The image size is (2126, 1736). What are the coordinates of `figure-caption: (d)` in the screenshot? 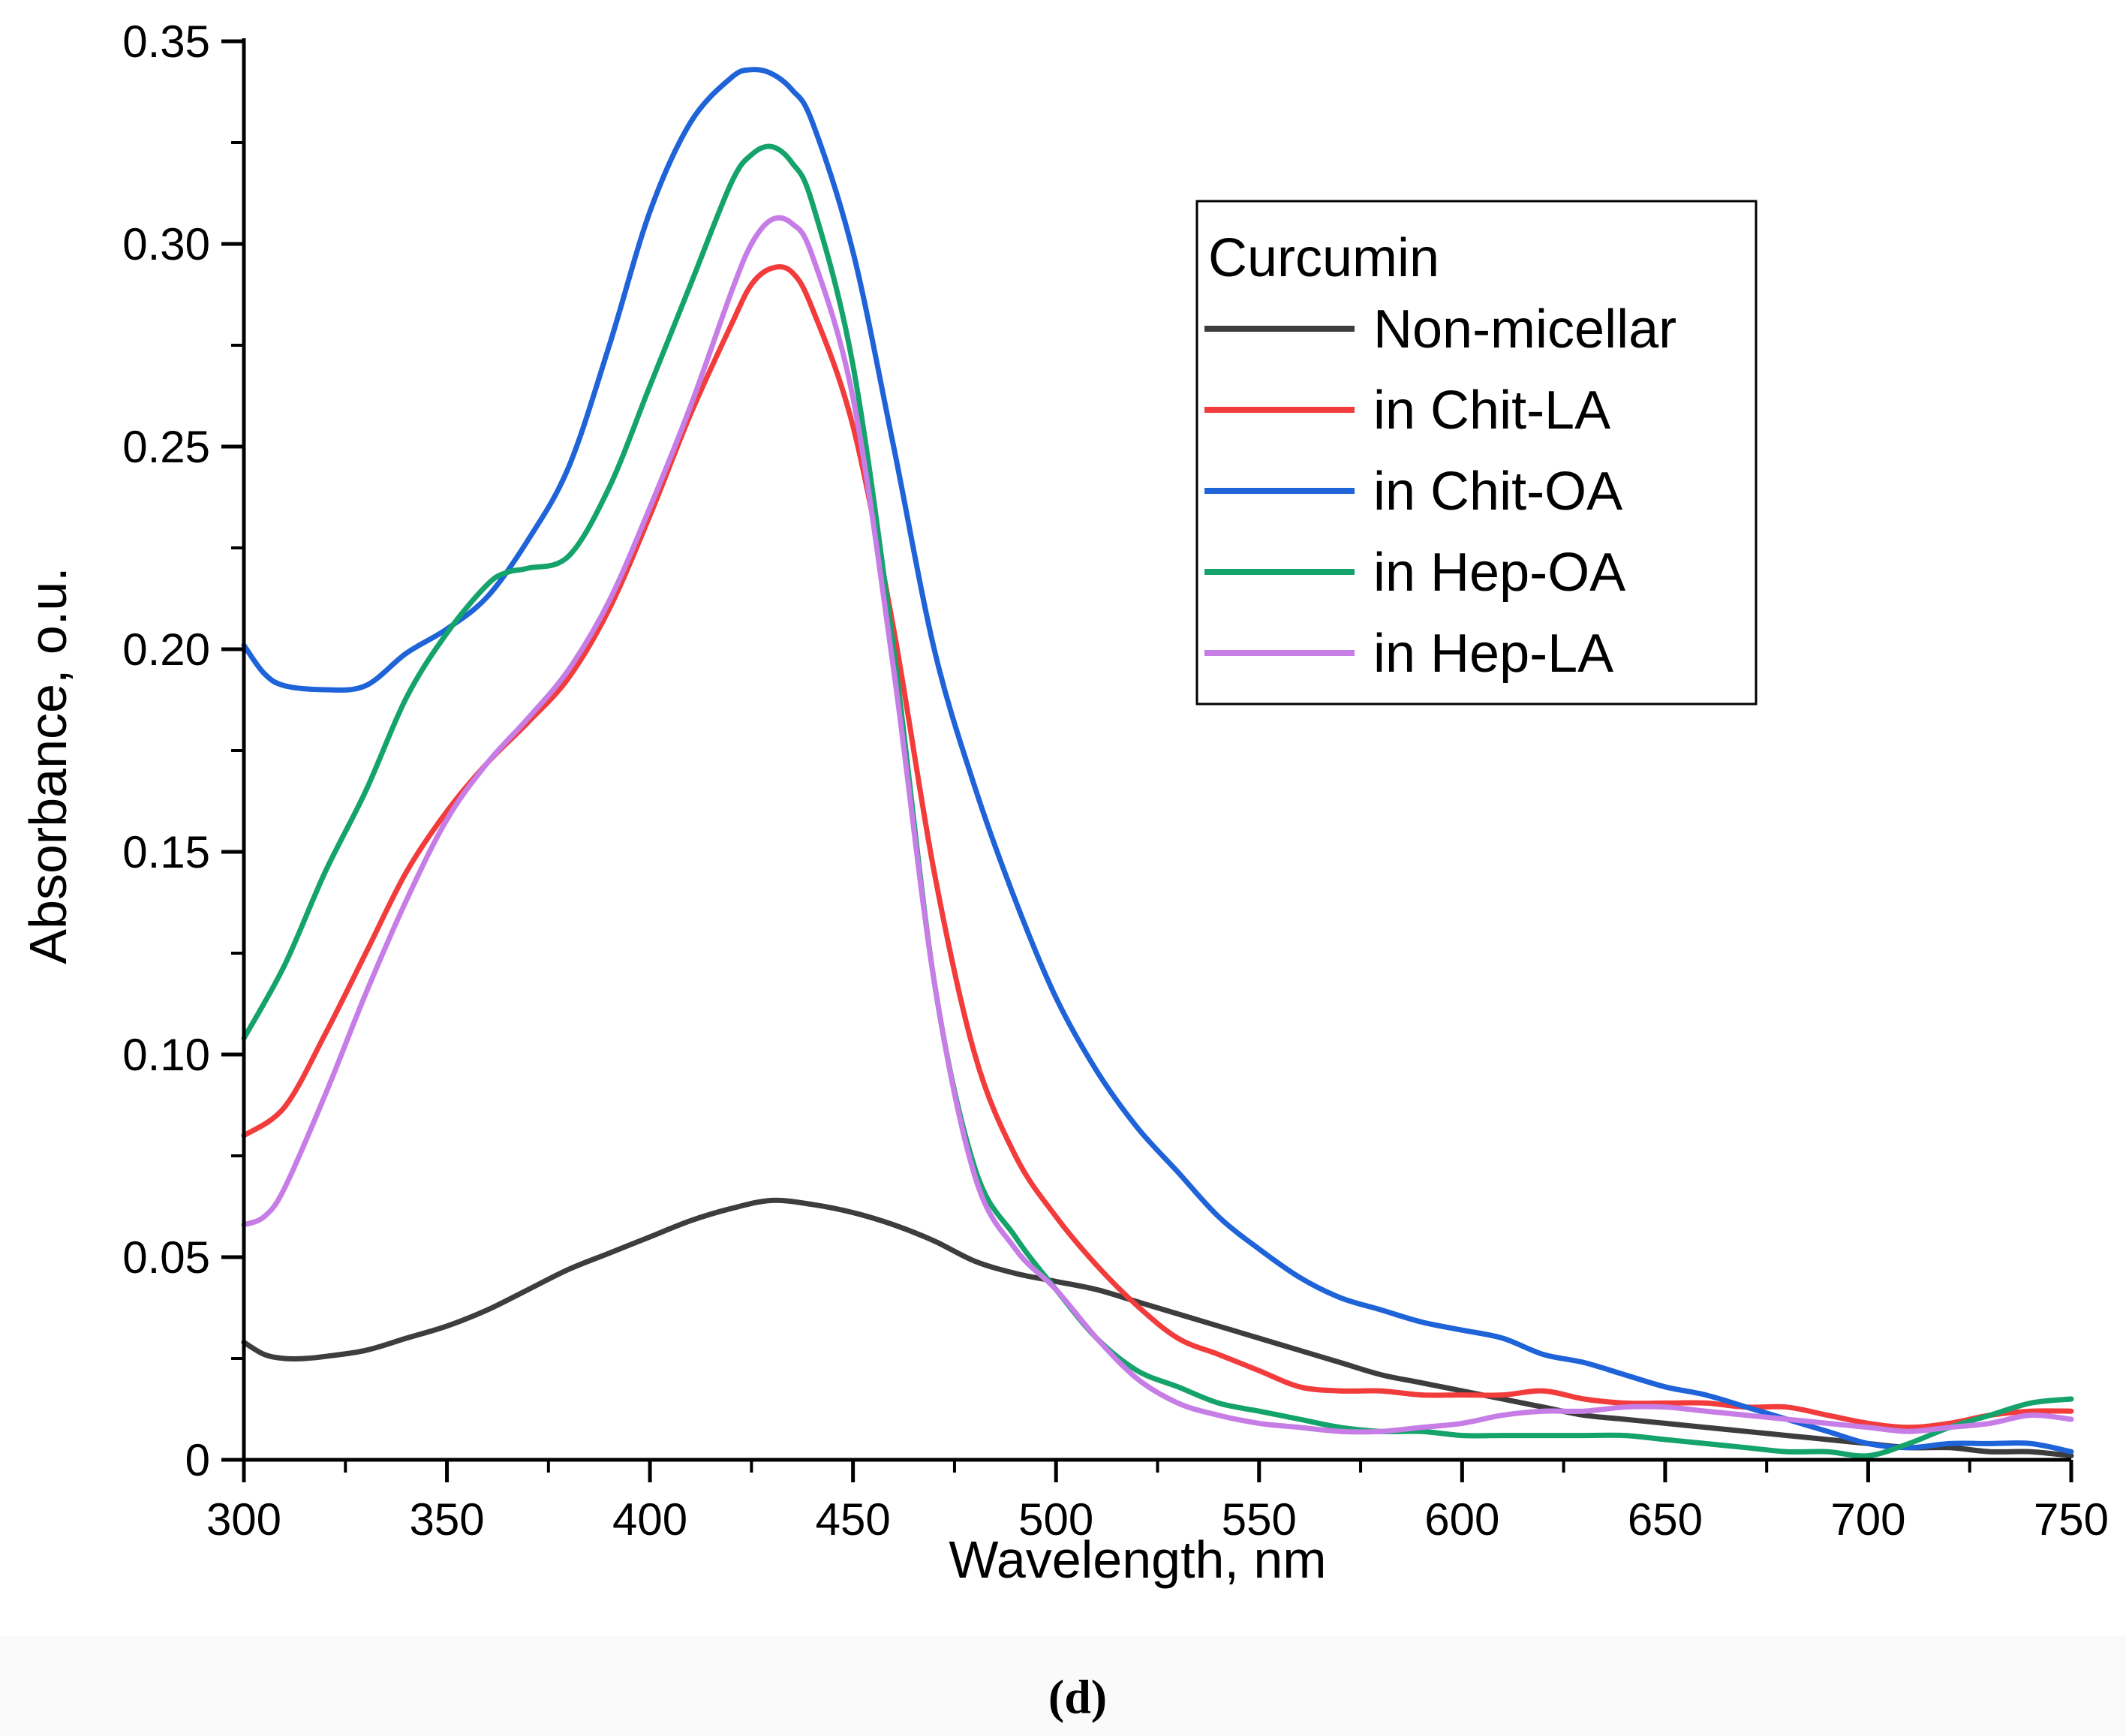 It's located at (1077, 1697).